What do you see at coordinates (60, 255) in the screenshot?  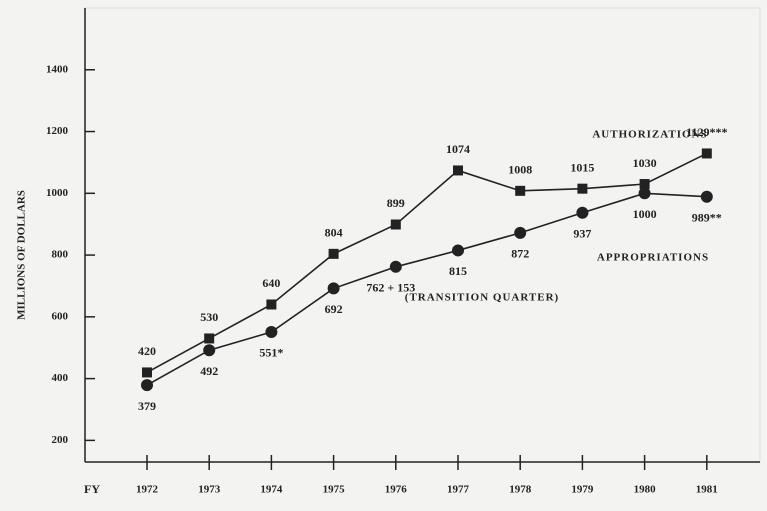 I see `y-tick-label: 800` at bounding box center [60, 255].